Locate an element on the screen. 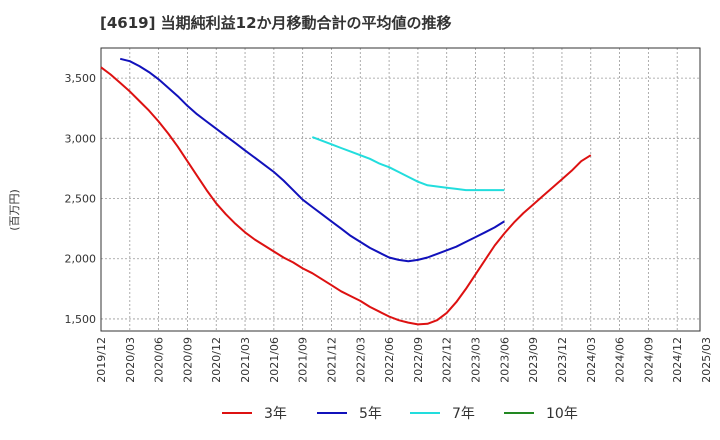  x-tick-label: 2022/03 is located at coordinates (360, 360).